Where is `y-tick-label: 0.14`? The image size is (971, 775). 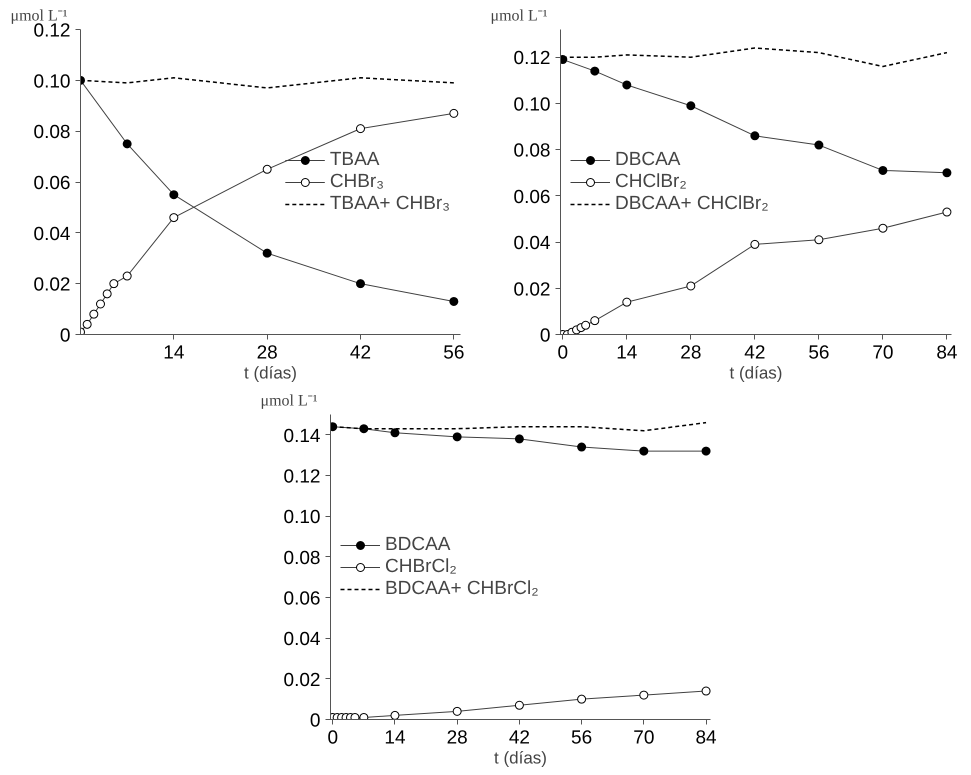
y-tick-label: 0.14 is located at coordinates (302, 436).